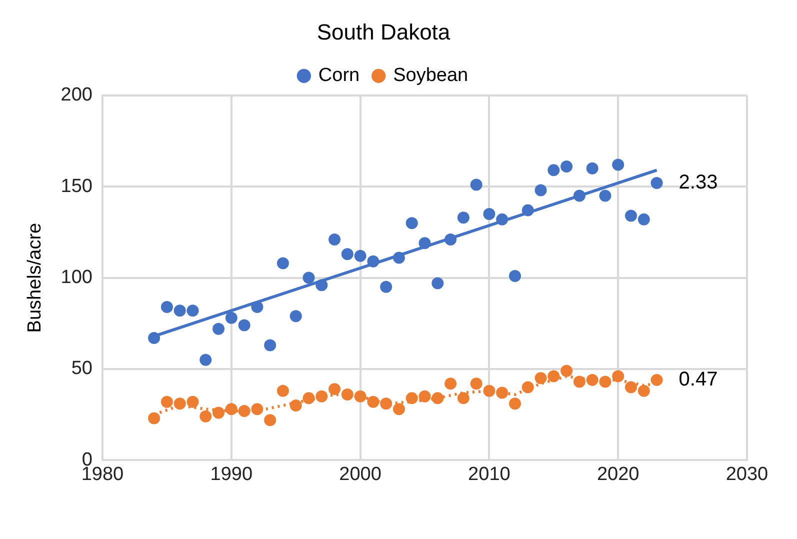 This screenshot has height=539, width=797. What do you see at coordinates (76, 186) in the screenshot?
I see `y-tick-label: 150` at bounding box center [76, 186].